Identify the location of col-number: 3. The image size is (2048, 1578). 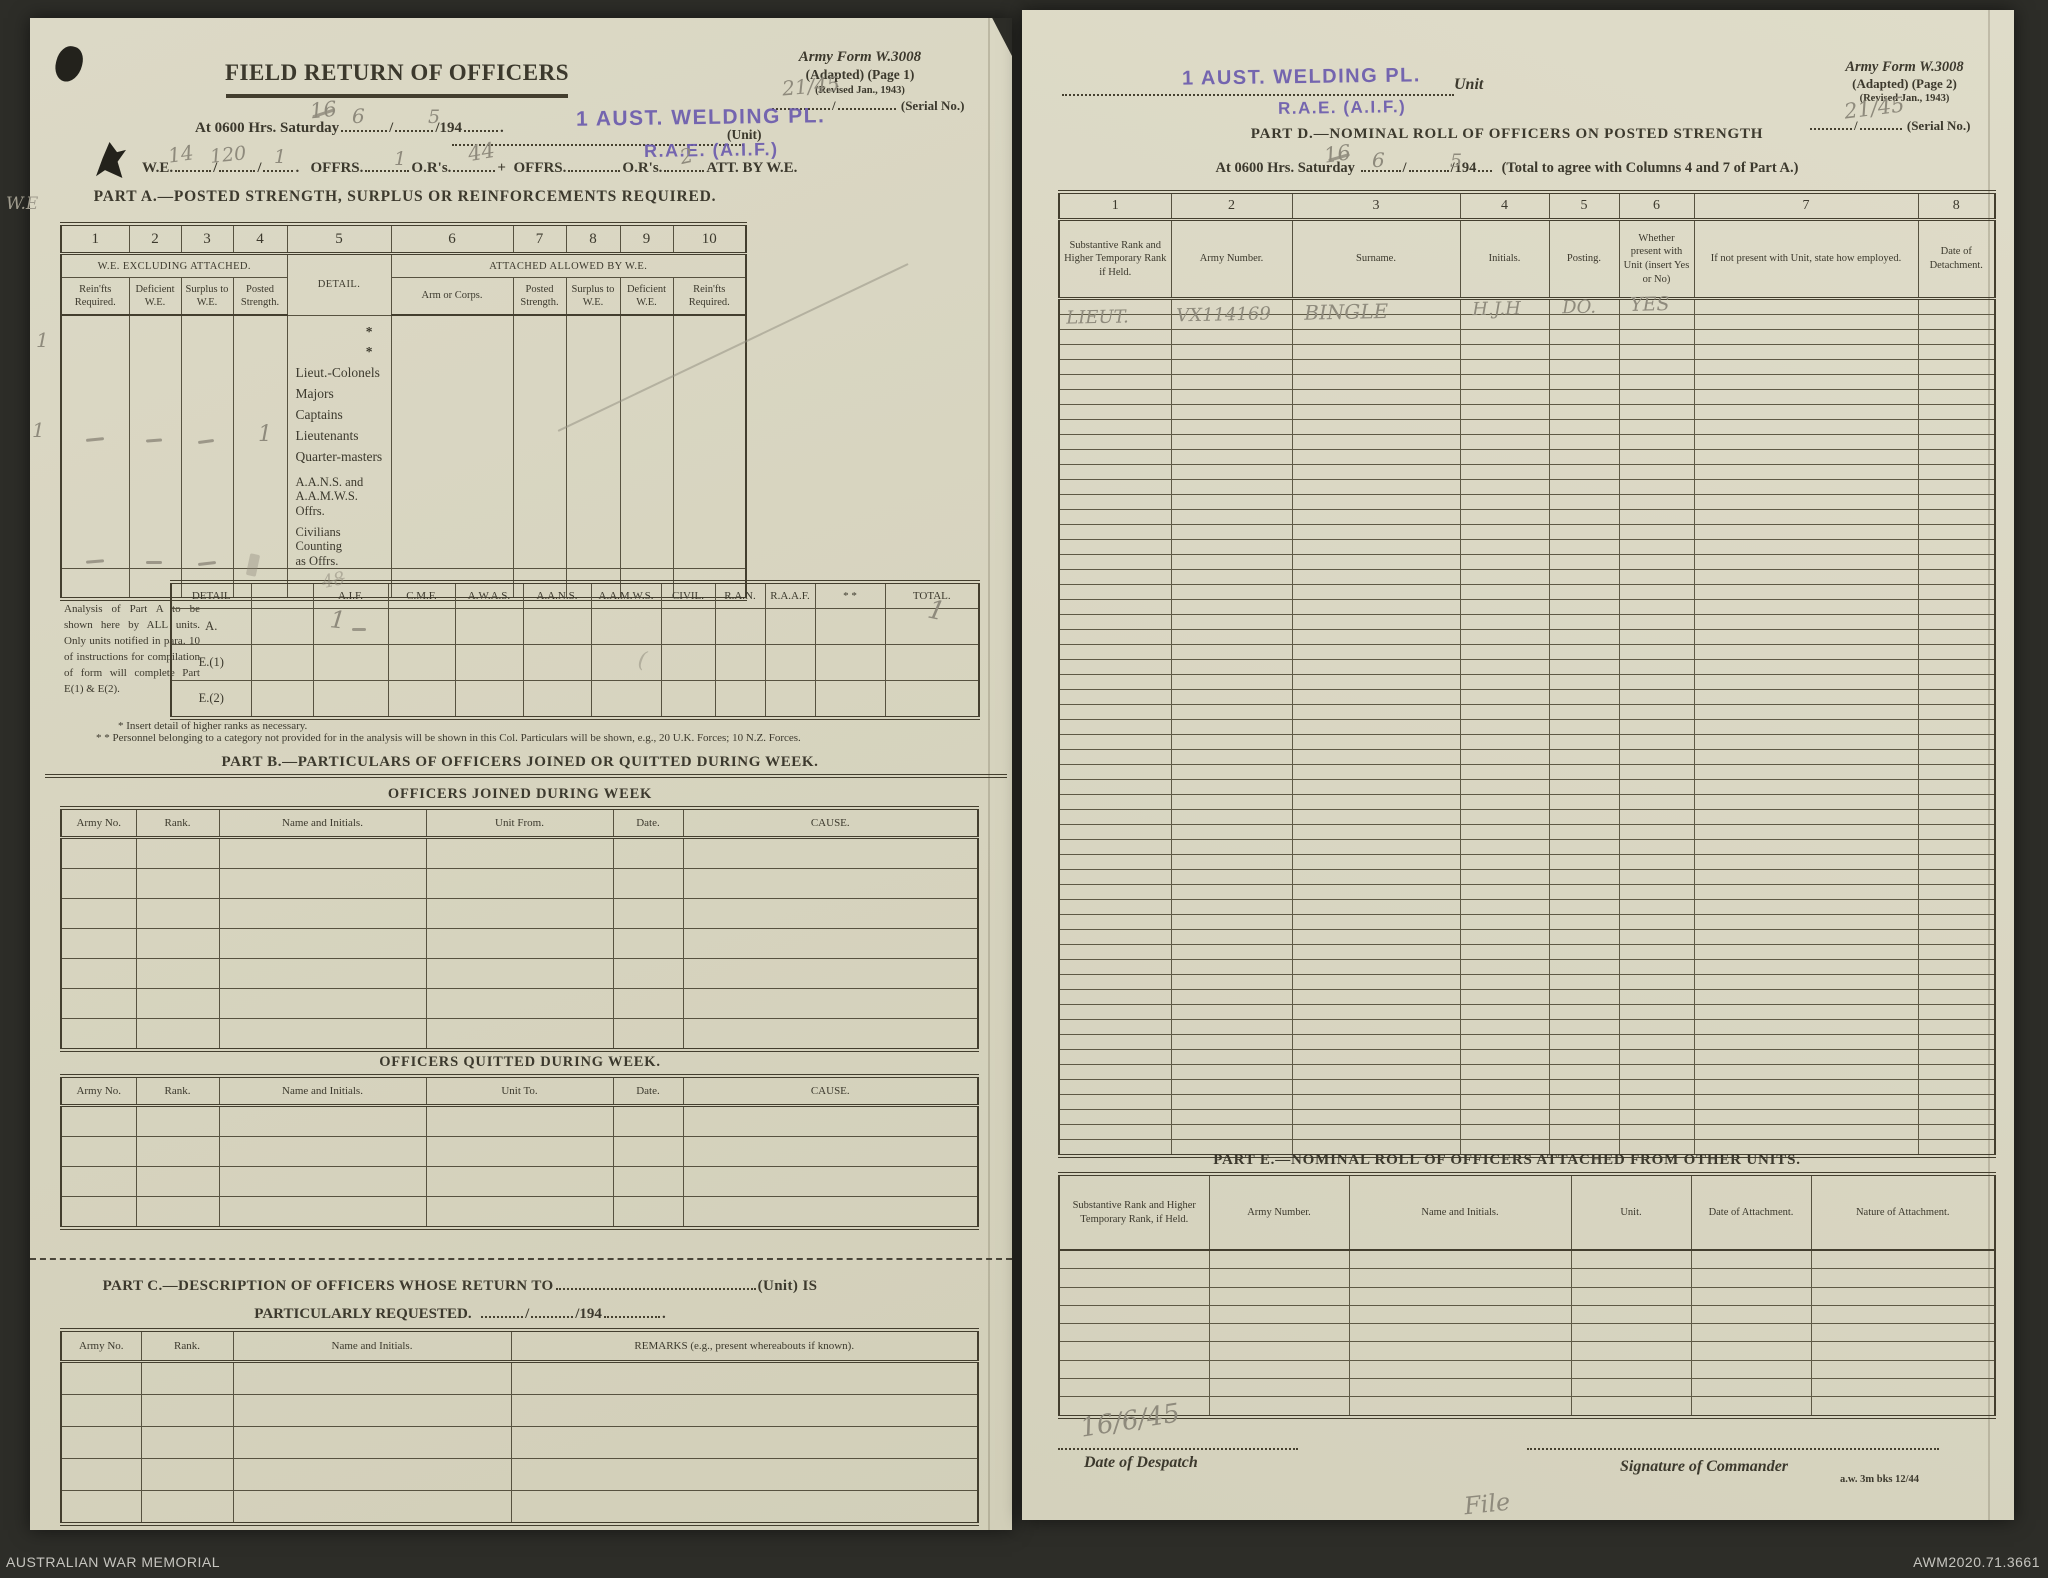
(207, 239).